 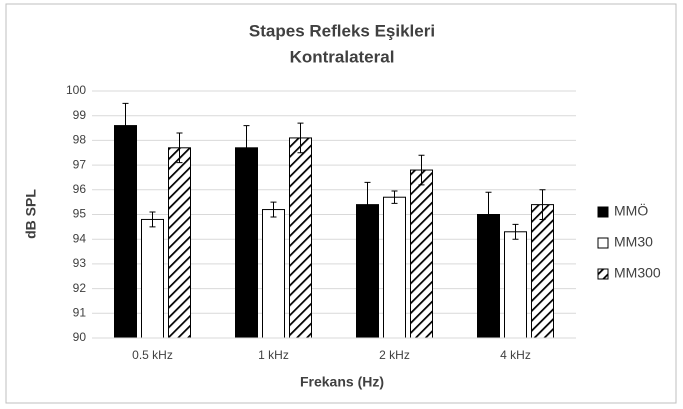 I want to click on y-tick-label: 96, so click(x=80, y=189).